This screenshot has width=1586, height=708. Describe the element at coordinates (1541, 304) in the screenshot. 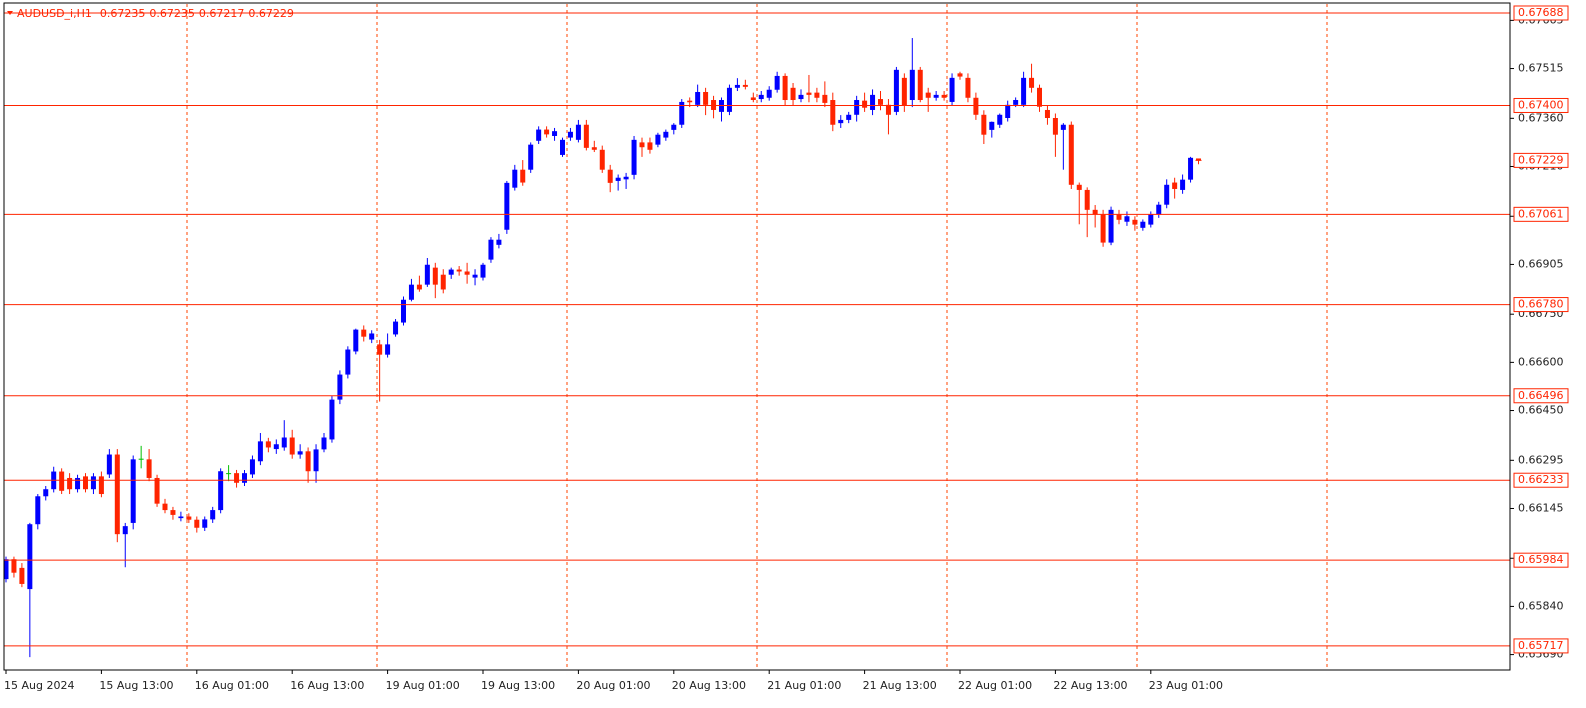

I see `level-label: 0.66780` at that location.